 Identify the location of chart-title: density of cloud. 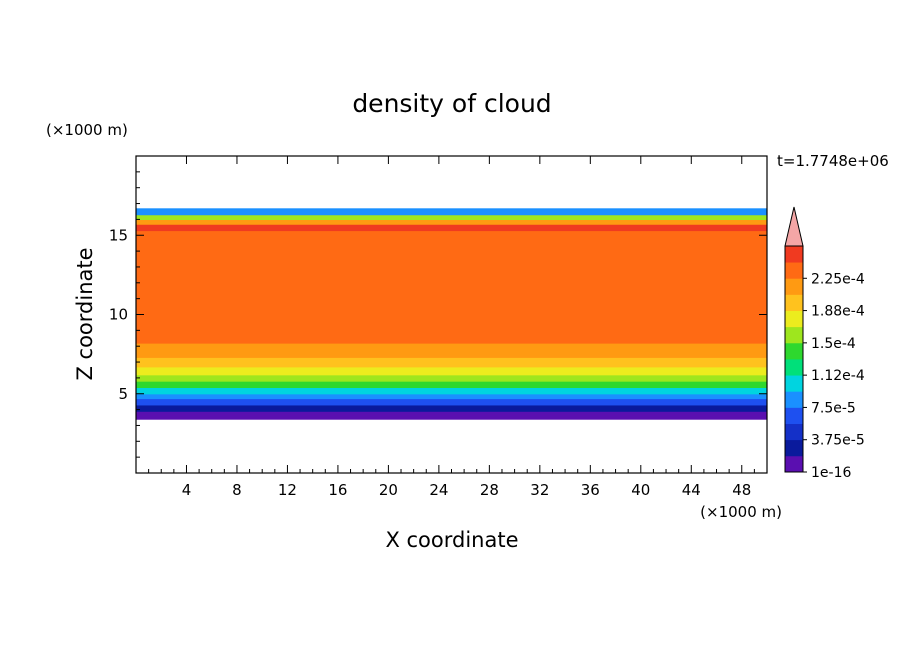
(451, 103).